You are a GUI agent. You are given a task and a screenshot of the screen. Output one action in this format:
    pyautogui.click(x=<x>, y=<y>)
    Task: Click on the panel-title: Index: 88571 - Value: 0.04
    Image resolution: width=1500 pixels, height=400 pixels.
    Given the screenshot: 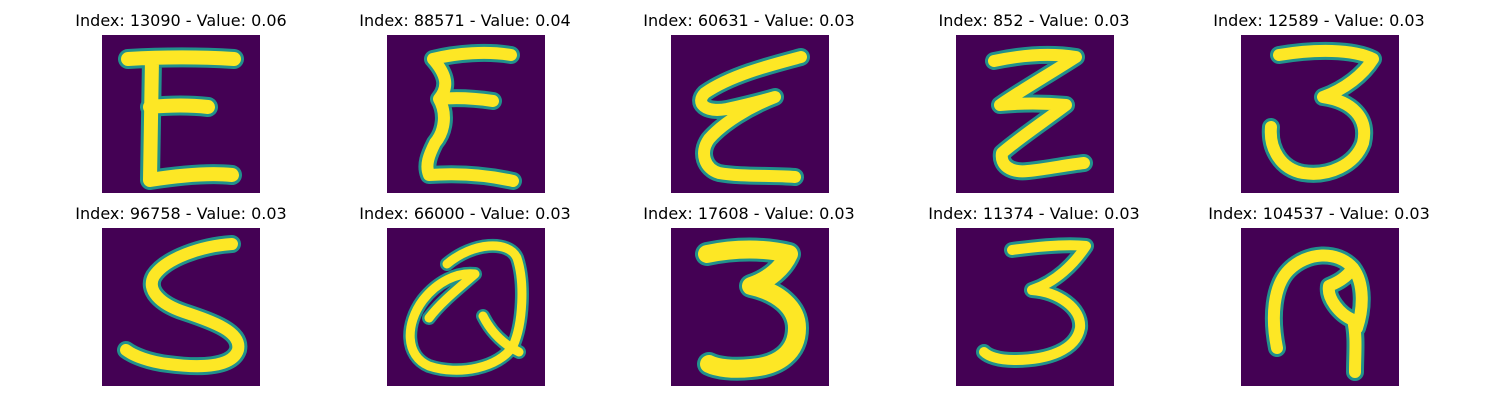 What is the action you would take?
    pyautogui.click(x=465, y=20)
    